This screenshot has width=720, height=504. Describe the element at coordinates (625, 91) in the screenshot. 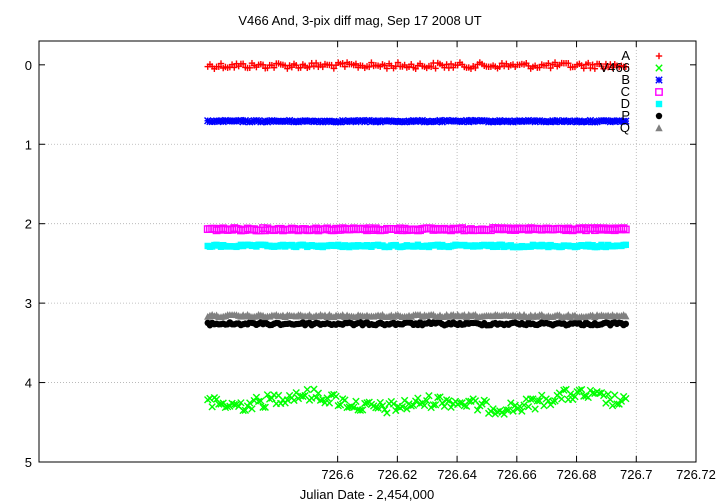

I see `legend-label: C` at that location.